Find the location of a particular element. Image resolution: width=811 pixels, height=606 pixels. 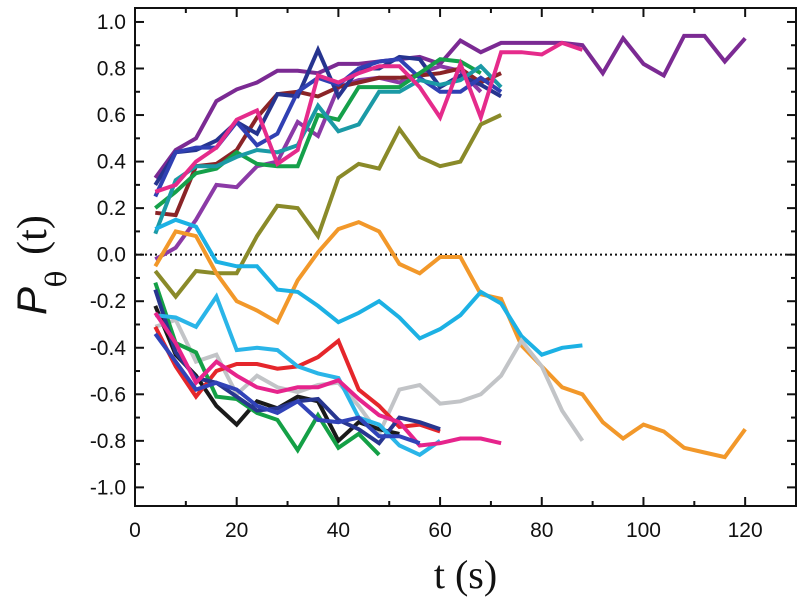

x-tick-label: 120 is located at coordinates (745, 530).